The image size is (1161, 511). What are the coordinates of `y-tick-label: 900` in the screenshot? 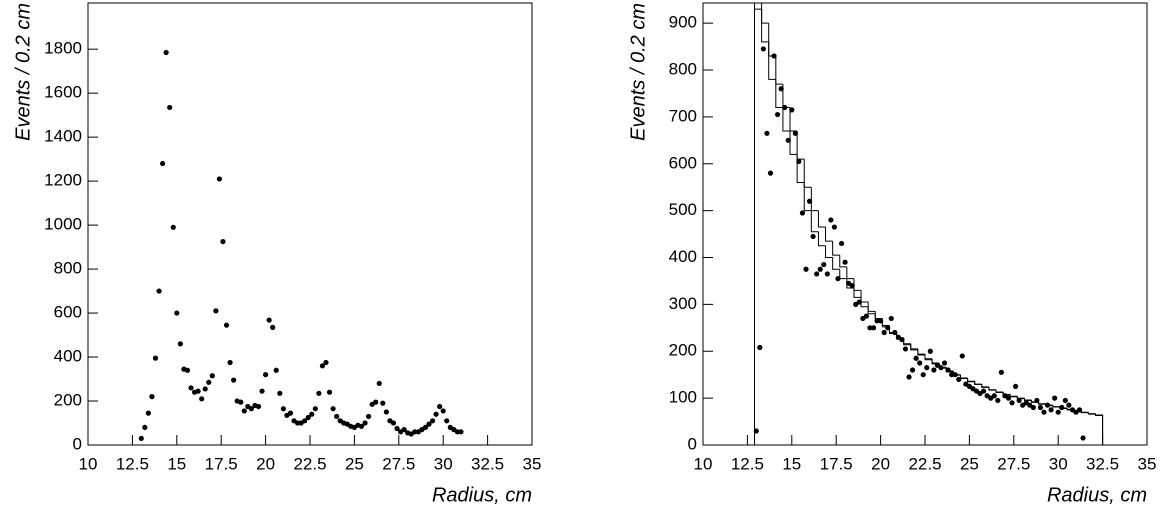 It's located at (683, 22).